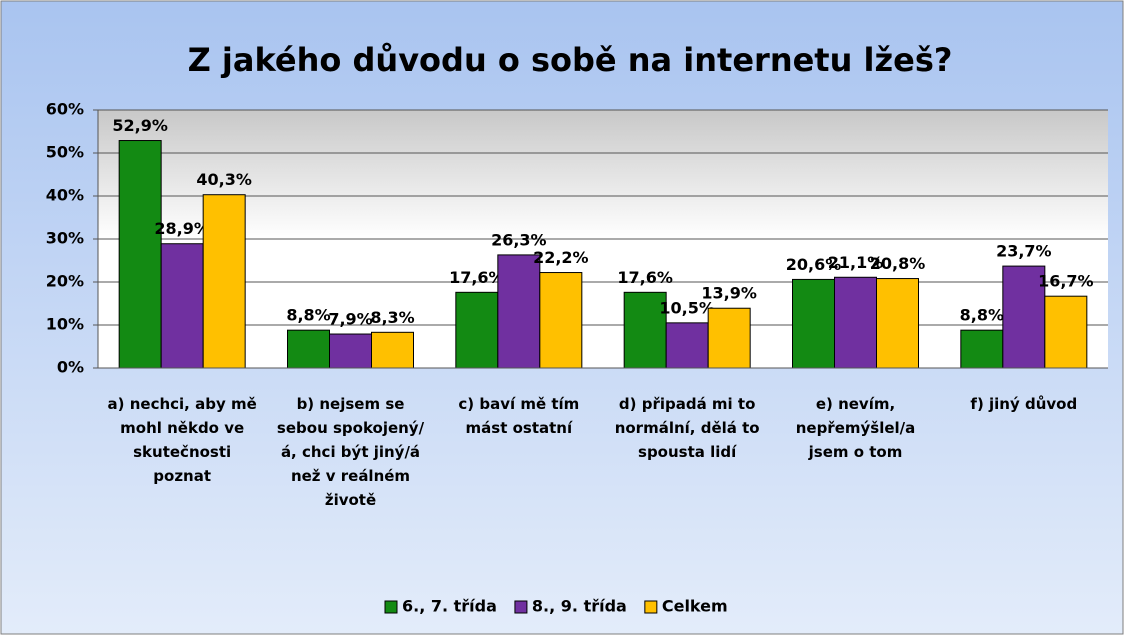 Image resolution: width=1124 pixels, height=635 pixels. What do you see at coordinates (224, 179) in the screenshot?
I see `value-label: 40,3%` at bounding box center [224, 179].